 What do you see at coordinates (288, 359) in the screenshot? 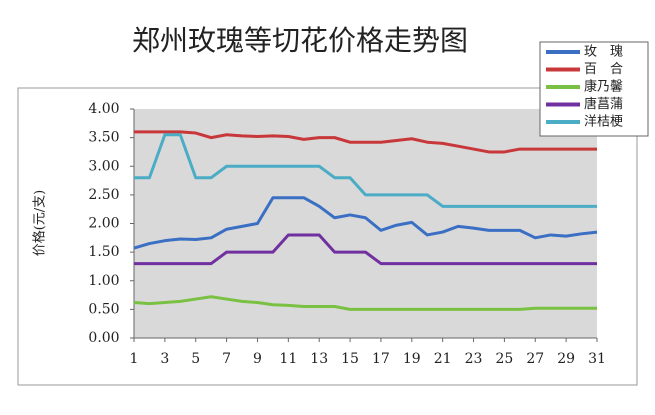
I see `x-tick-label: 11` at bounding box center [288, 359].